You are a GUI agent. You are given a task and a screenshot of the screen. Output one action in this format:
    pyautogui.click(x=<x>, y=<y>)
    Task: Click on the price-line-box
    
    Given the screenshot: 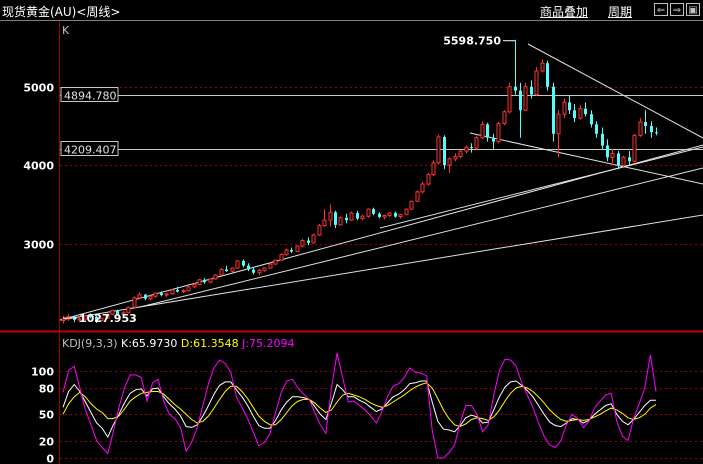 What is the action you would take?
    pyautogui.click(x=89, y=148)
    